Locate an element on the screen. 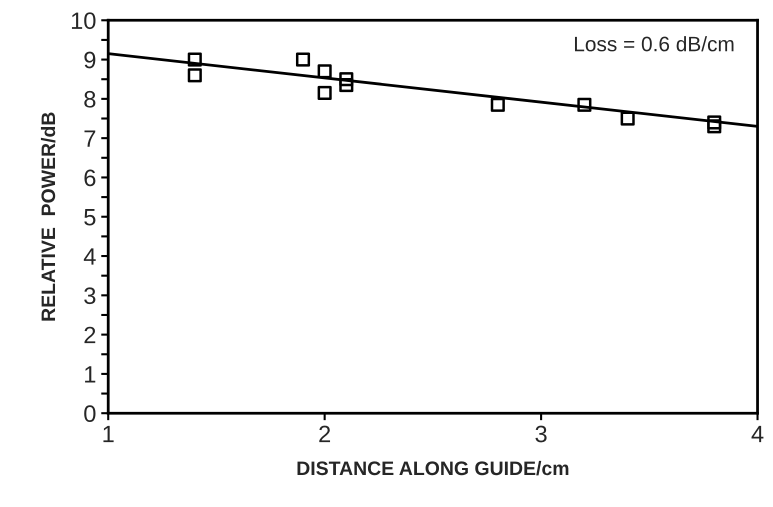  y-tick-label: 9 is located at coordinates (90, 60).